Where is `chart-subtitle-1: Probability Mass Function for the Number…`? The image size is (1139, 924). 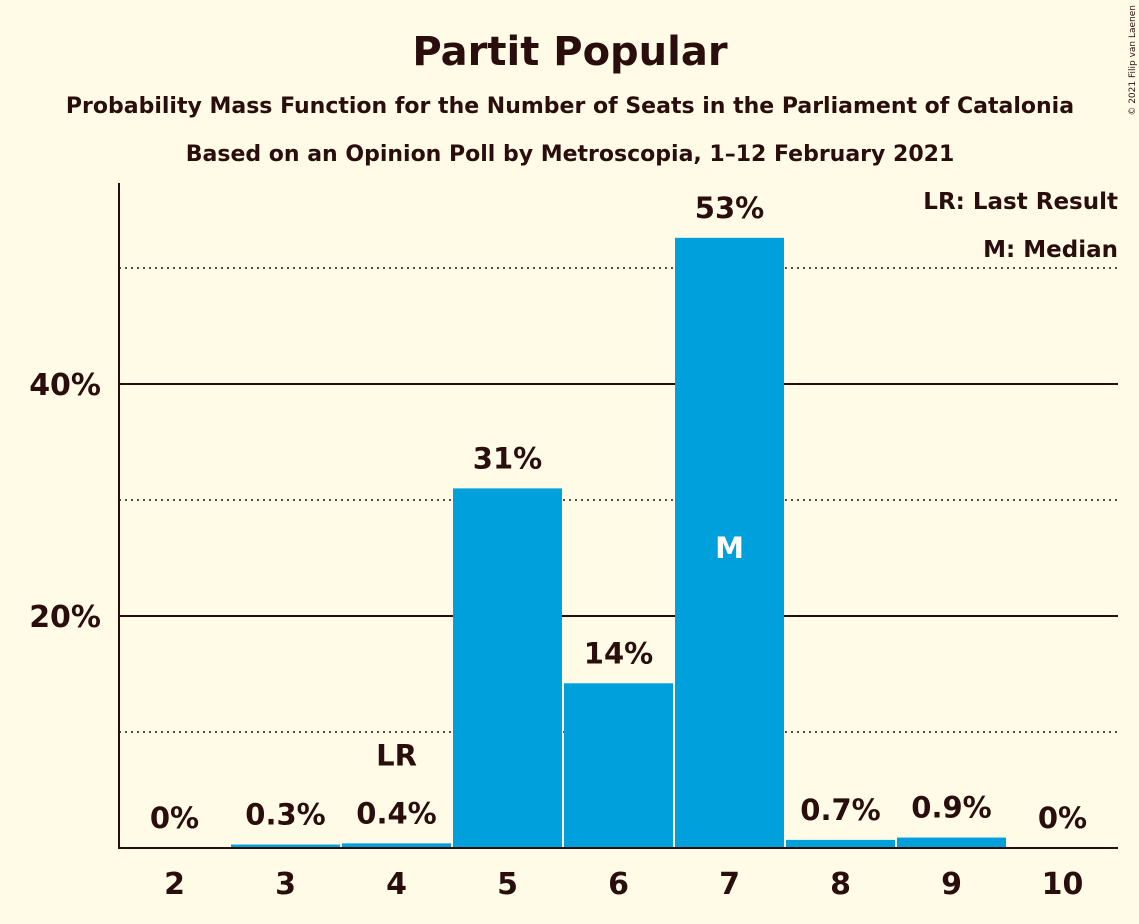 chart-subtitle-1: Probability Mass Function for the Number… is located at coordinates (570, 106).